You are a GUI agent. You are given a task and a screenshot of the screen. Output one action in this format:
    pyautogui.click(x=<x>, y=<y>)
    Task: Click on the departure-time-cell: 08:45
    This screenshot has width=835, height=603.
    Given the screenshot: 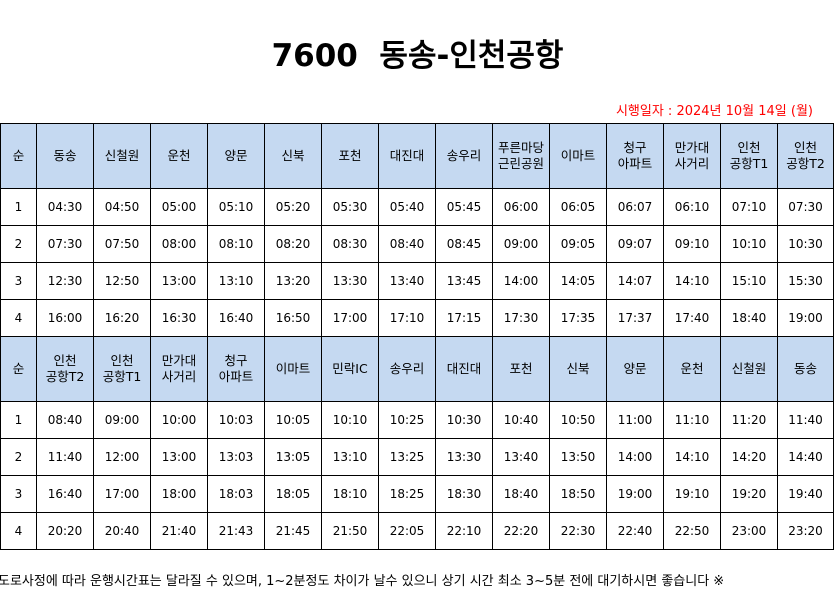 What is the action you would take?
    pyautogui.click(x=464, y=244)
    